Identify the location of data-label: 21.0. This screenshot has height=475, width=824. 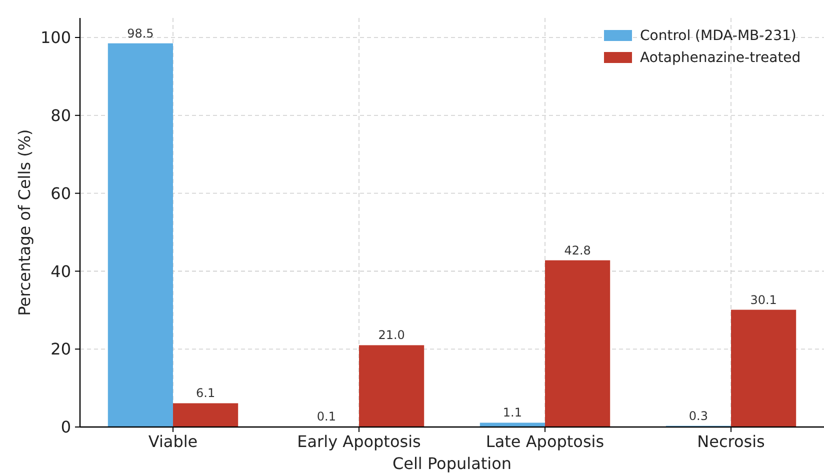
(391, 335).